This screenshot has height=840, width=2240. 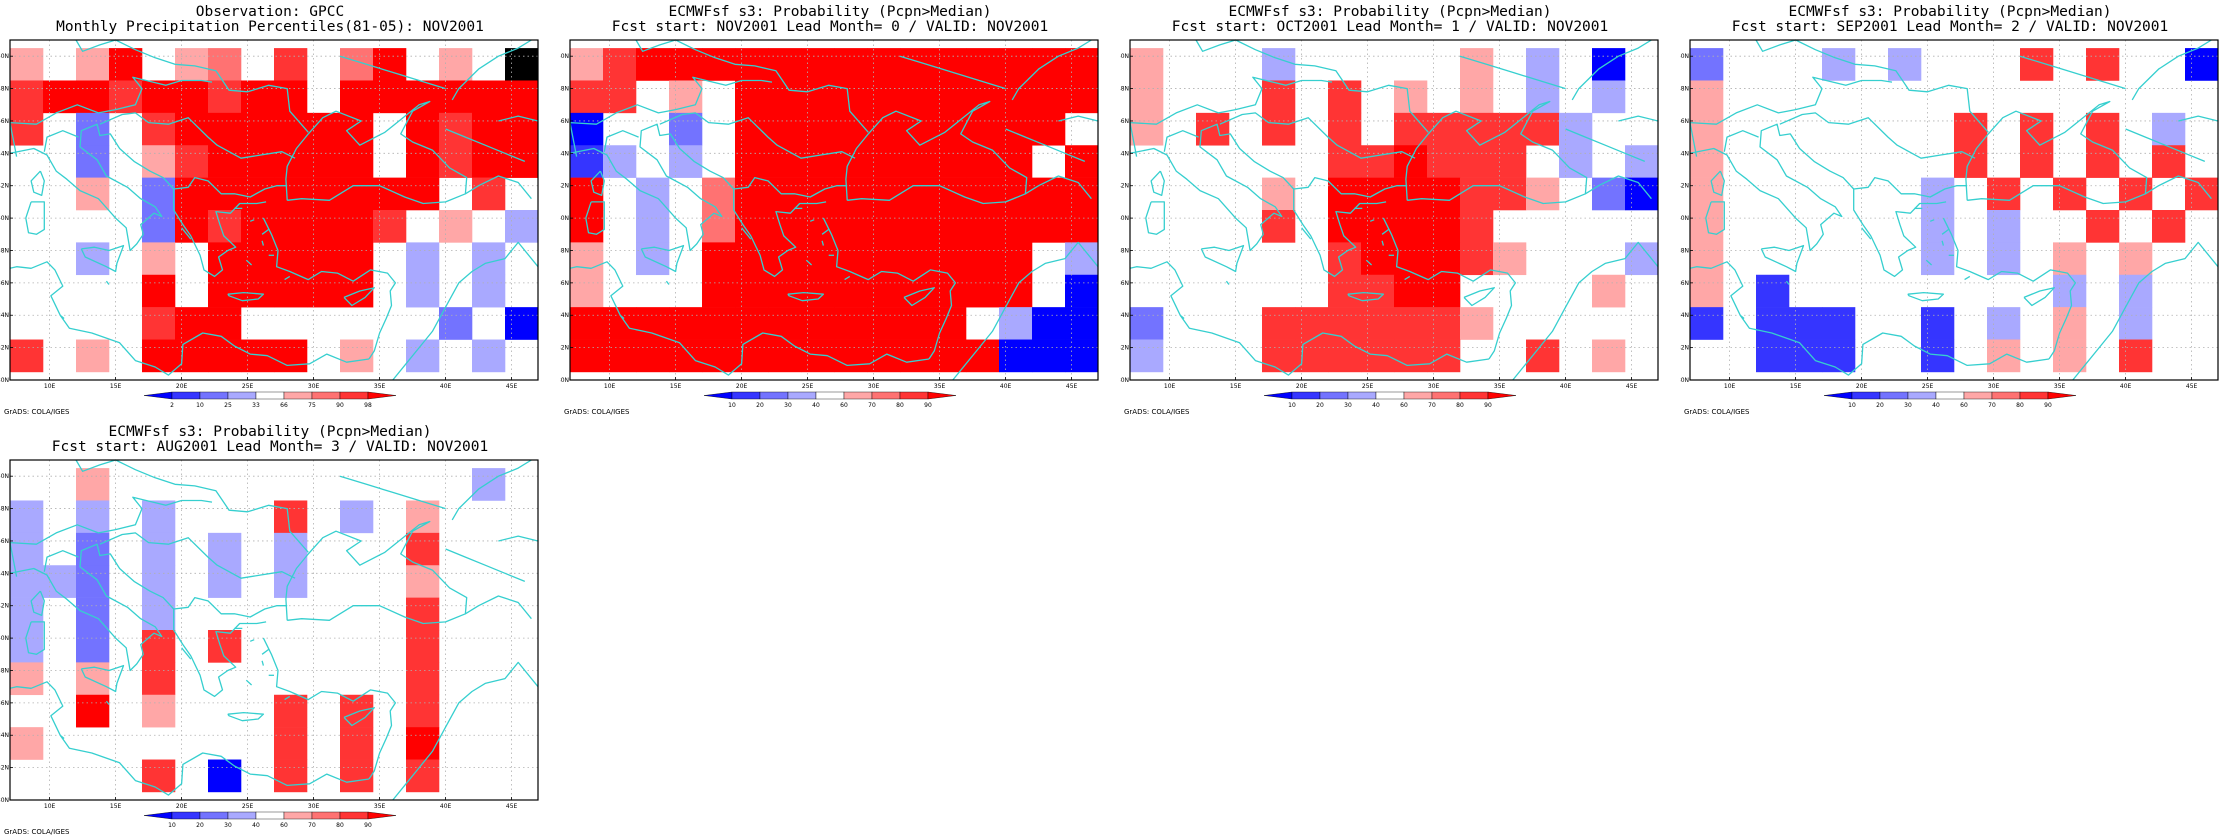 I want to click on coastlines, so click(x=834, y=210).